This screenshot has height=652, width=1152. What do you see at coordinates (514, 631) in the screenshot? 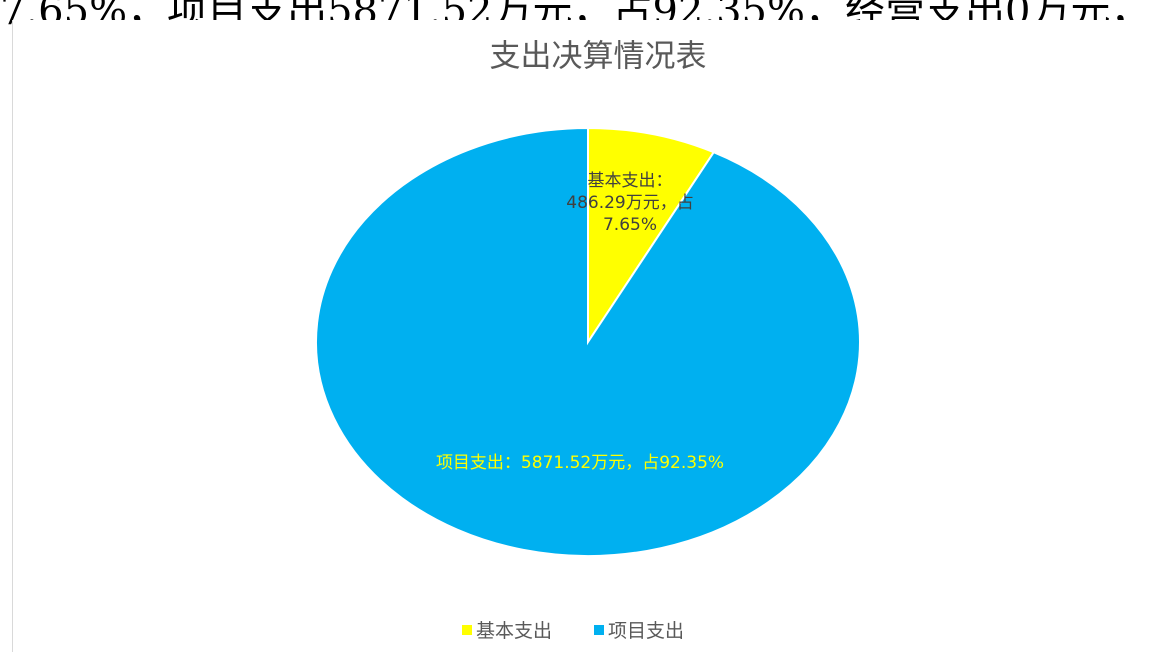
I see `legend-label: 基本支出` at bounding box center [514, 631].